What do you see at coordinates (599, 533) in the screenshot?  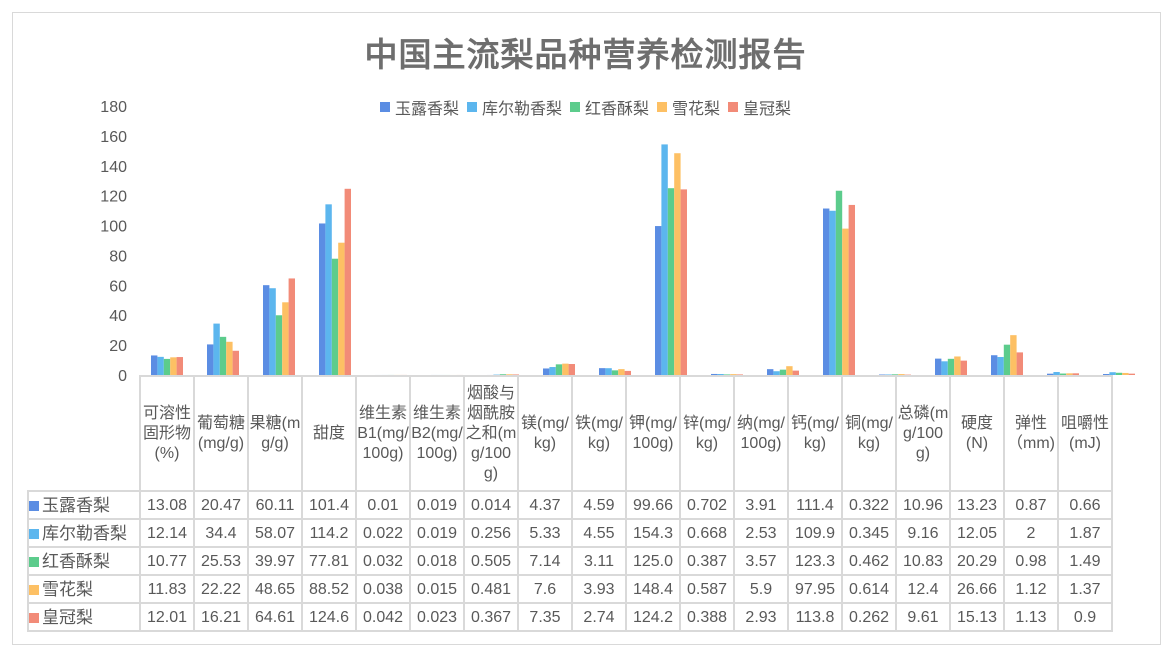 I see `table-cell: 4.55` at bounding box center [599, 533].